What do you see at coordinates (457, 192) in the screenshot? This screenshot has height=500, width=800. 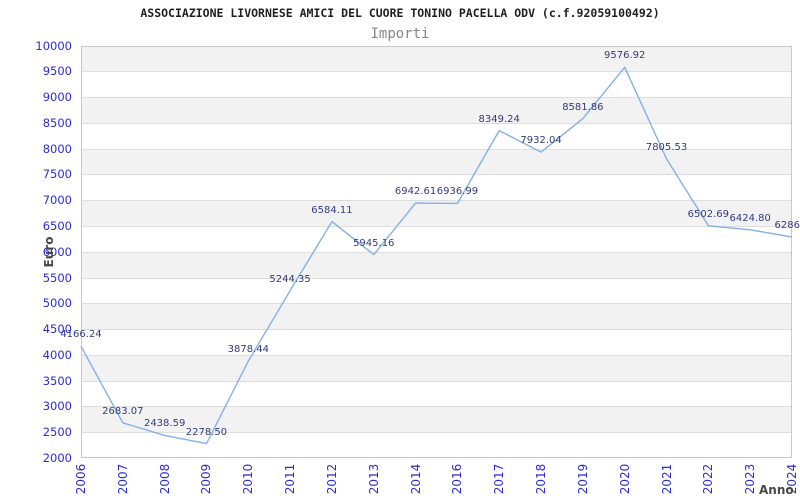 I see `point-value-label: 6936.99` at bounding box center [457, 192].